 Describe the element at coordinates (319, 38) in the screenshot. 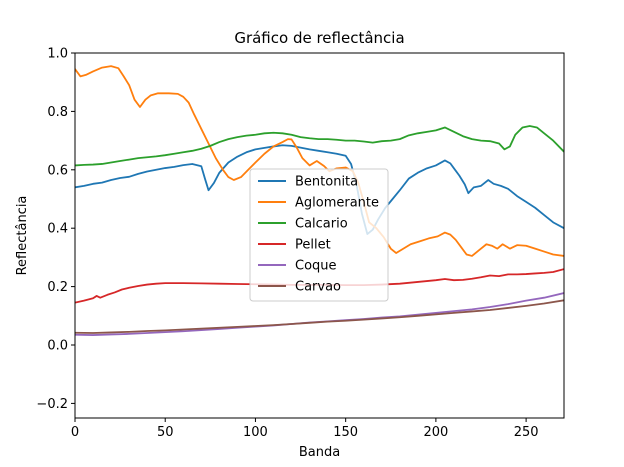

I see `chart-title: Gráfico de reflectância` at that location.